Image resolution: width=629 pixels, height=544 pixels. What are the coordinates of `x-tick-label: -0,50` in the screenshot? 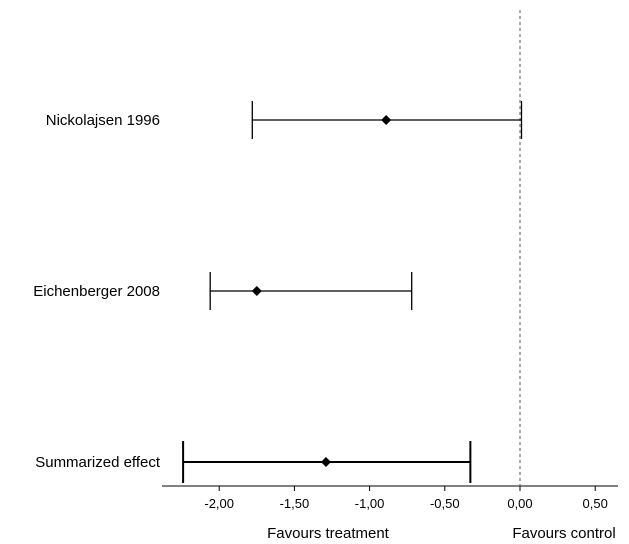 It's located at (445, 503).